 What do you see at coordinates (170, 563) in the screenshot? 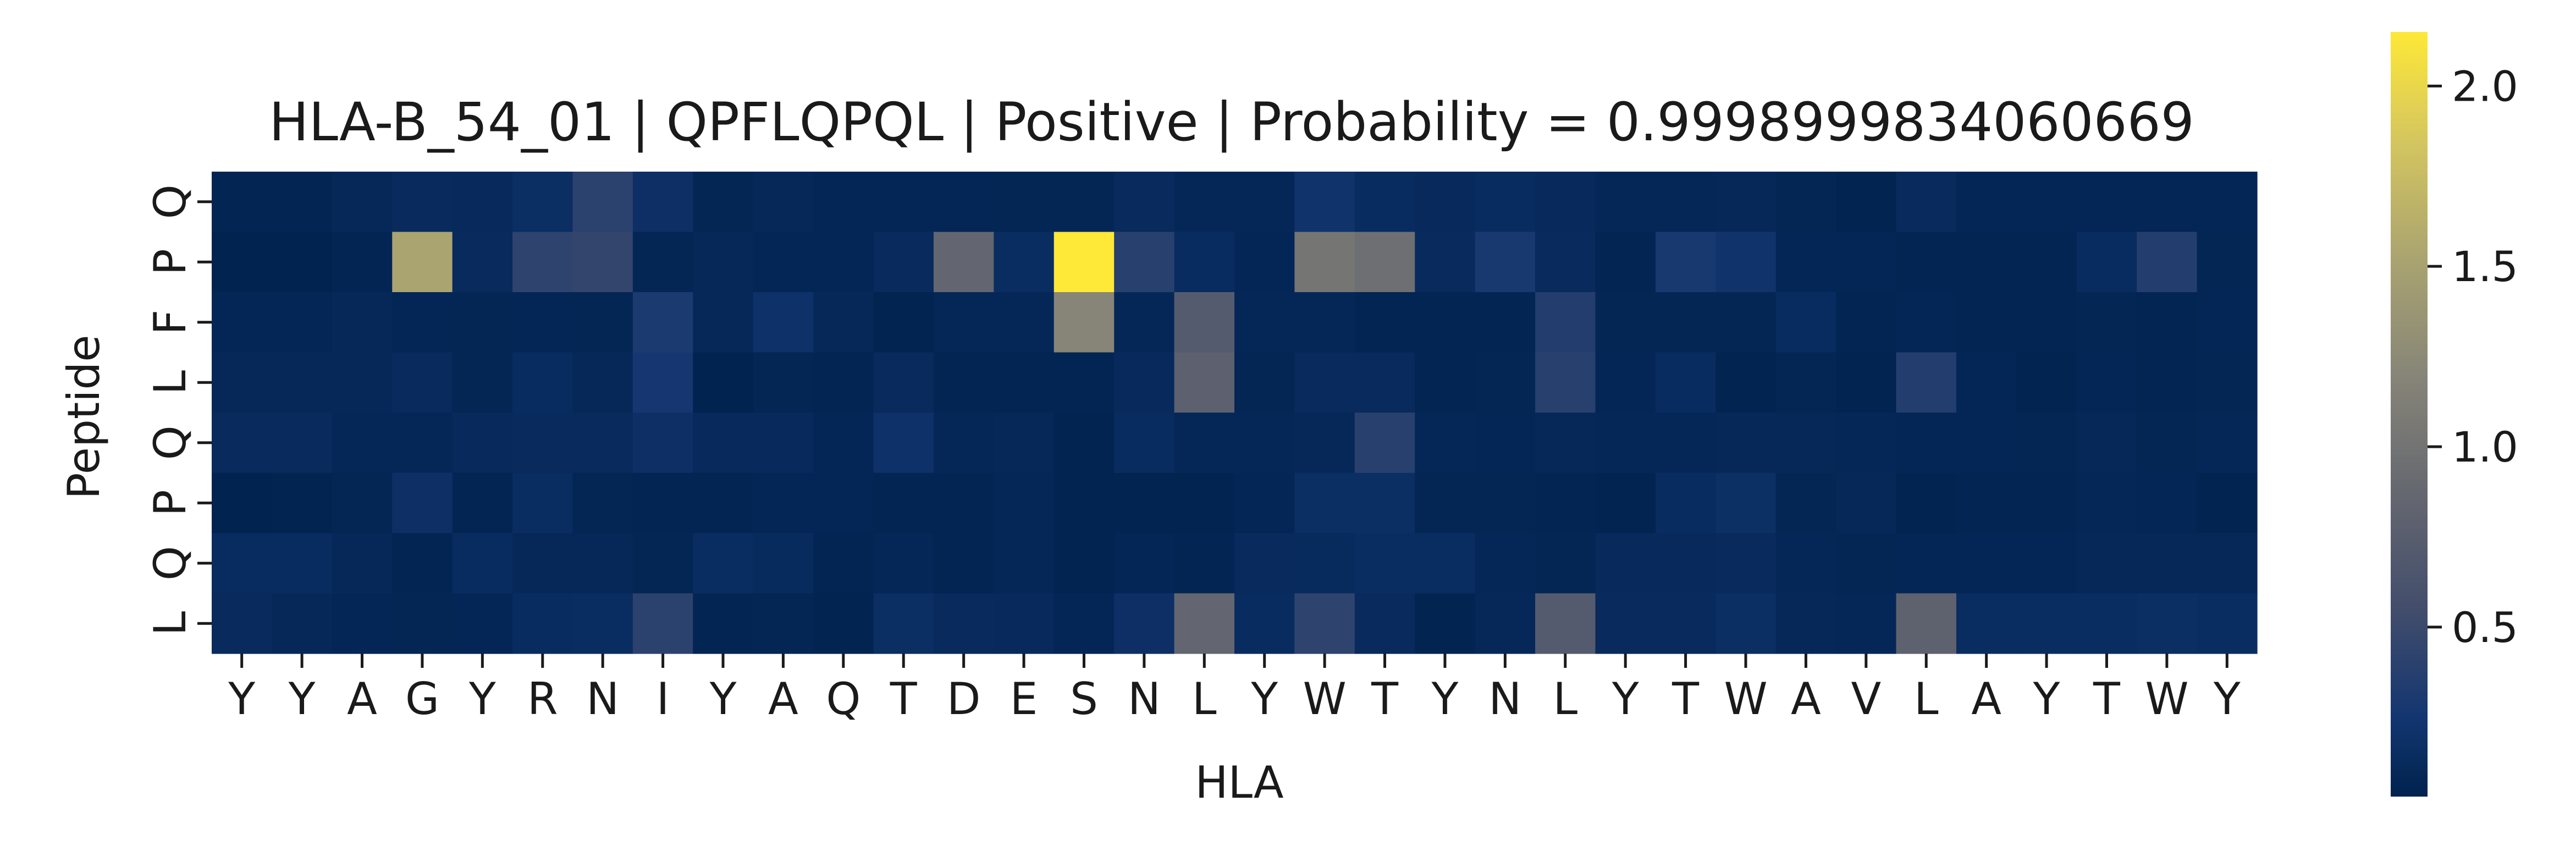
I see `y-tick-label: Q` at bounding box center [170, 563].